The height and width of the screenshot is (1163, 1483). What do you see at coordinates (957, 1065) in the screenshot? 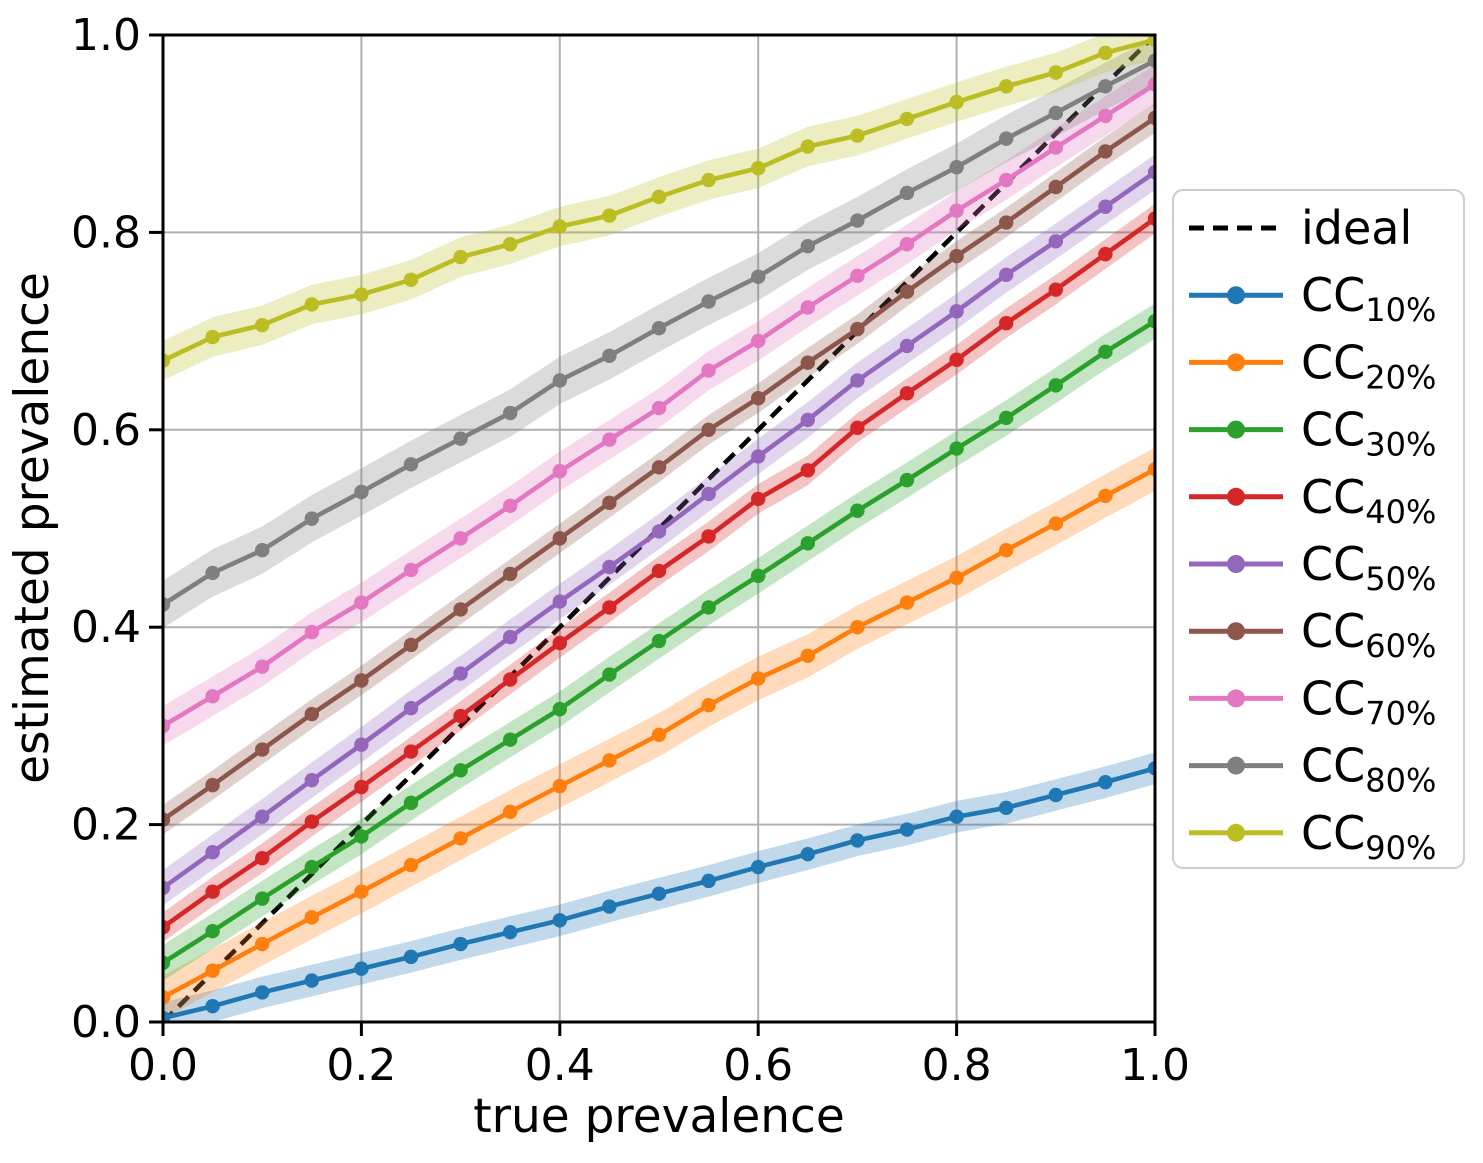
I see `x-tick-label: 0.8` at bounding box center [957, 1065].